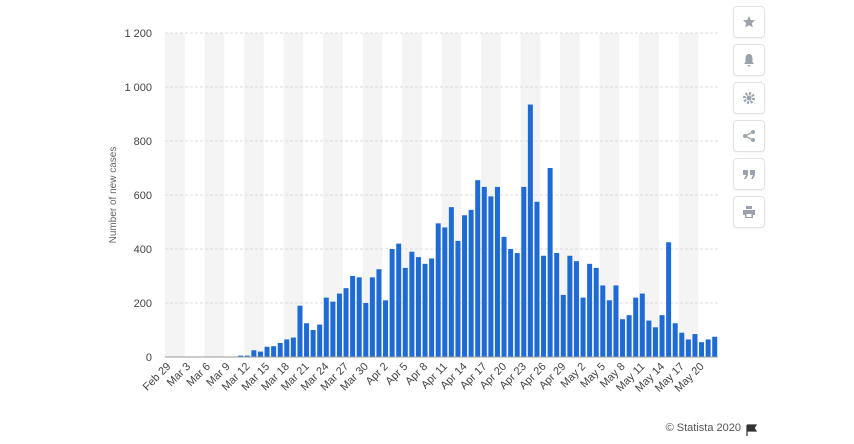 This screenshot has width=854, height=444. I want to click on settings-button, so click(749, 98).